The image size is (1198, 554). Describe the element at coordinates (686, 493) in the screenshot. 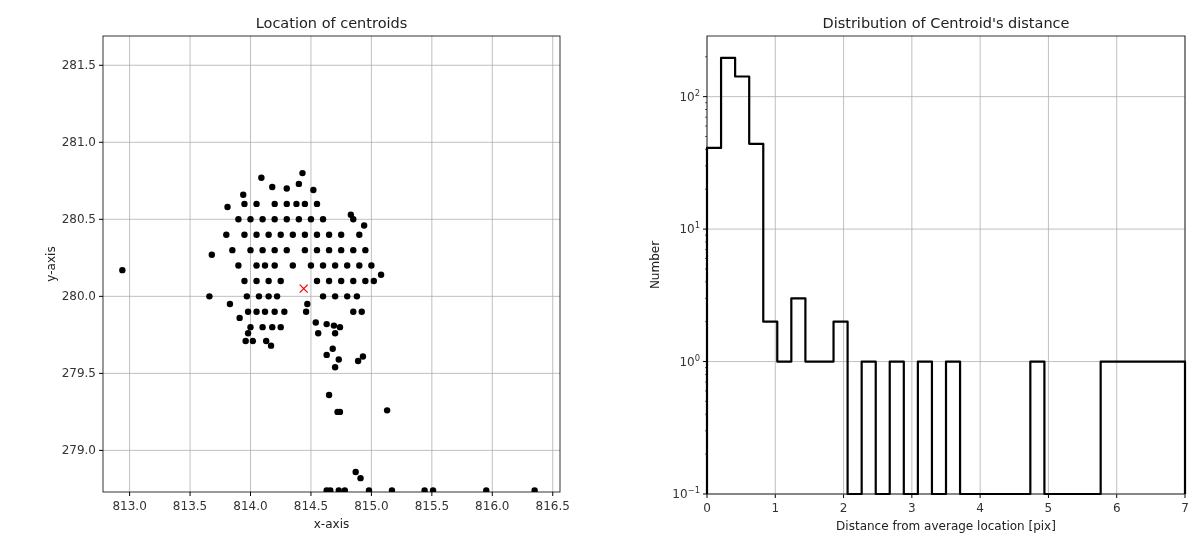

I see `y-tick-label: 10$^{−1}$` at that location.